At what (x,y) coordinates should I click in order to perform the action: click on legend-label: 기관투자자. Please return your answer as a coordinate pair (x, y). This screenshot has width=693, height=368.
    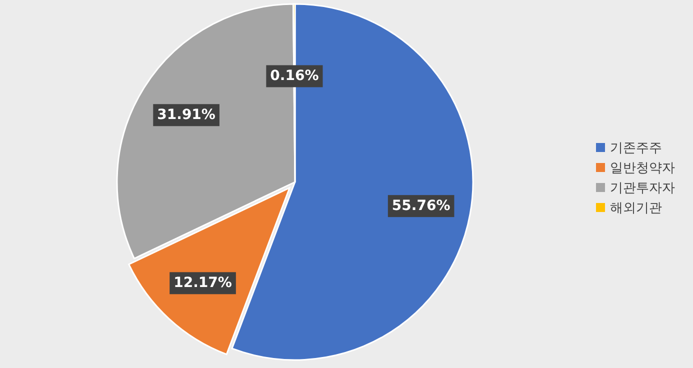
    Looking at the image, I should click on (642, 188).